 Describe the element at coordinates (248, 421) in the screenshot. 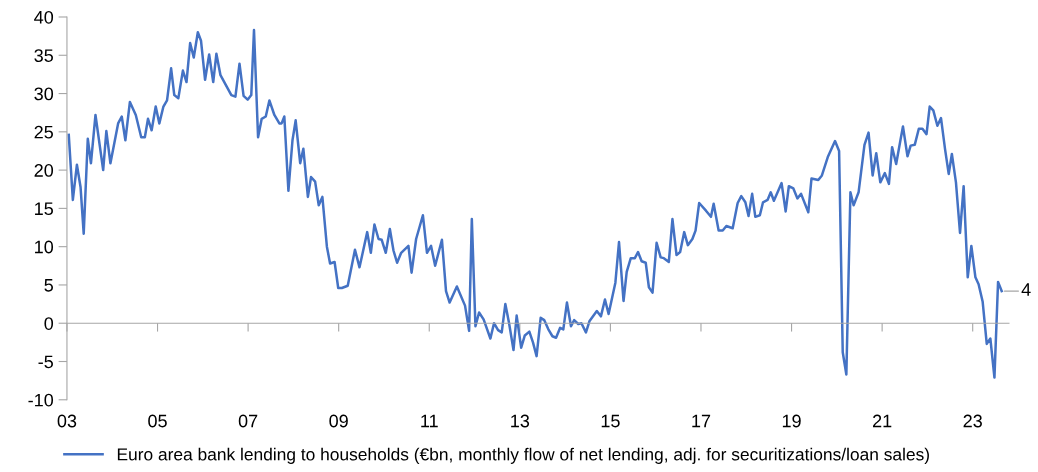

I see `x-tick-label: 07` at that location.